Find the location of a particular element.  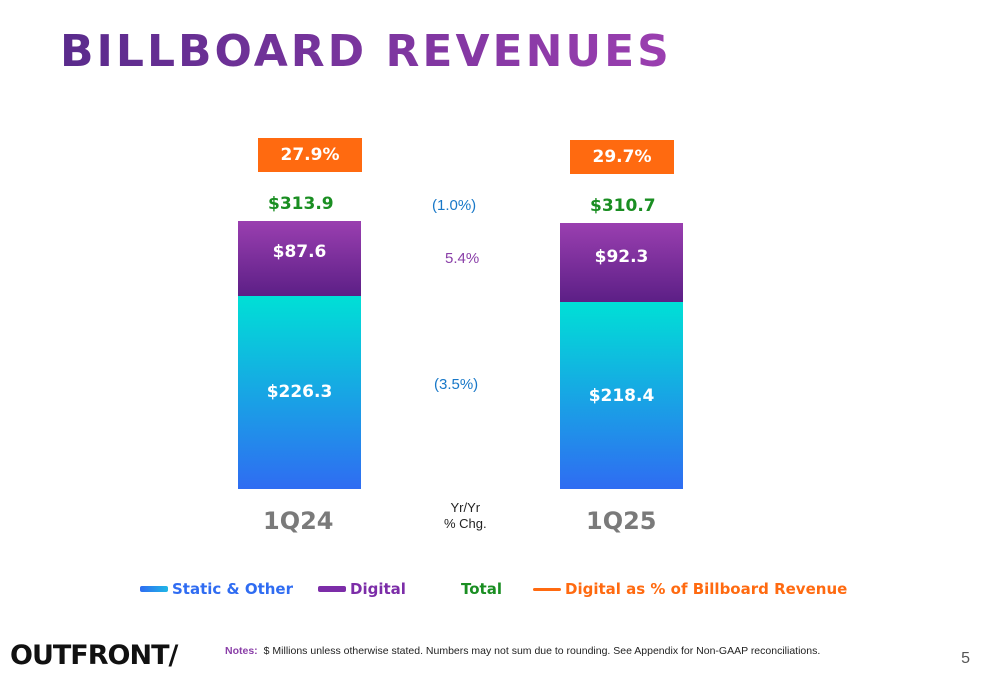

page-number: 5 is located at coordinates (965, 658).